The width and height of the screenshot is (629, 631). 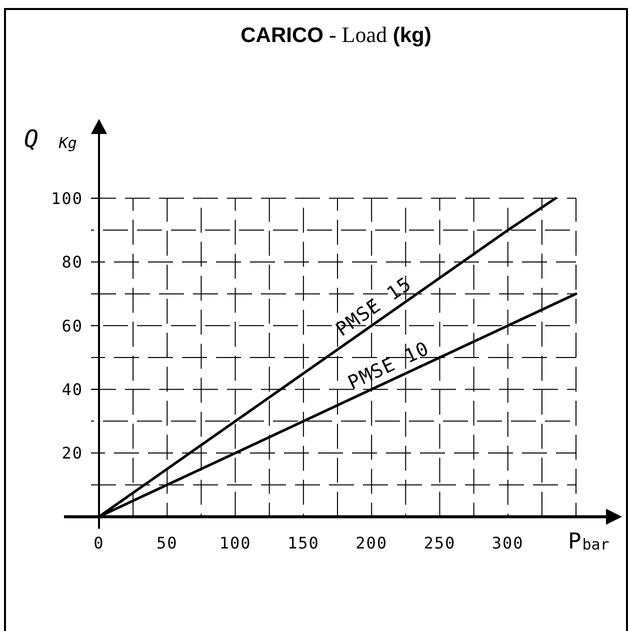 What do you see at coordinates (303, 543) in the screenshot?
I see `x-tick-label: 150` at bounding box center [303, 543].